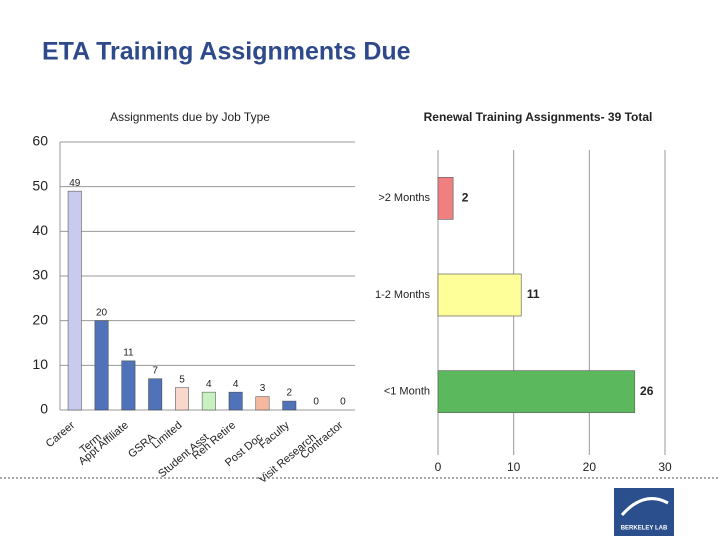 This screenshot has height=540, width=720. Describe the element at coordinates (590, 467) in the screenshot. I see `x-tick-label: 20` at that location.